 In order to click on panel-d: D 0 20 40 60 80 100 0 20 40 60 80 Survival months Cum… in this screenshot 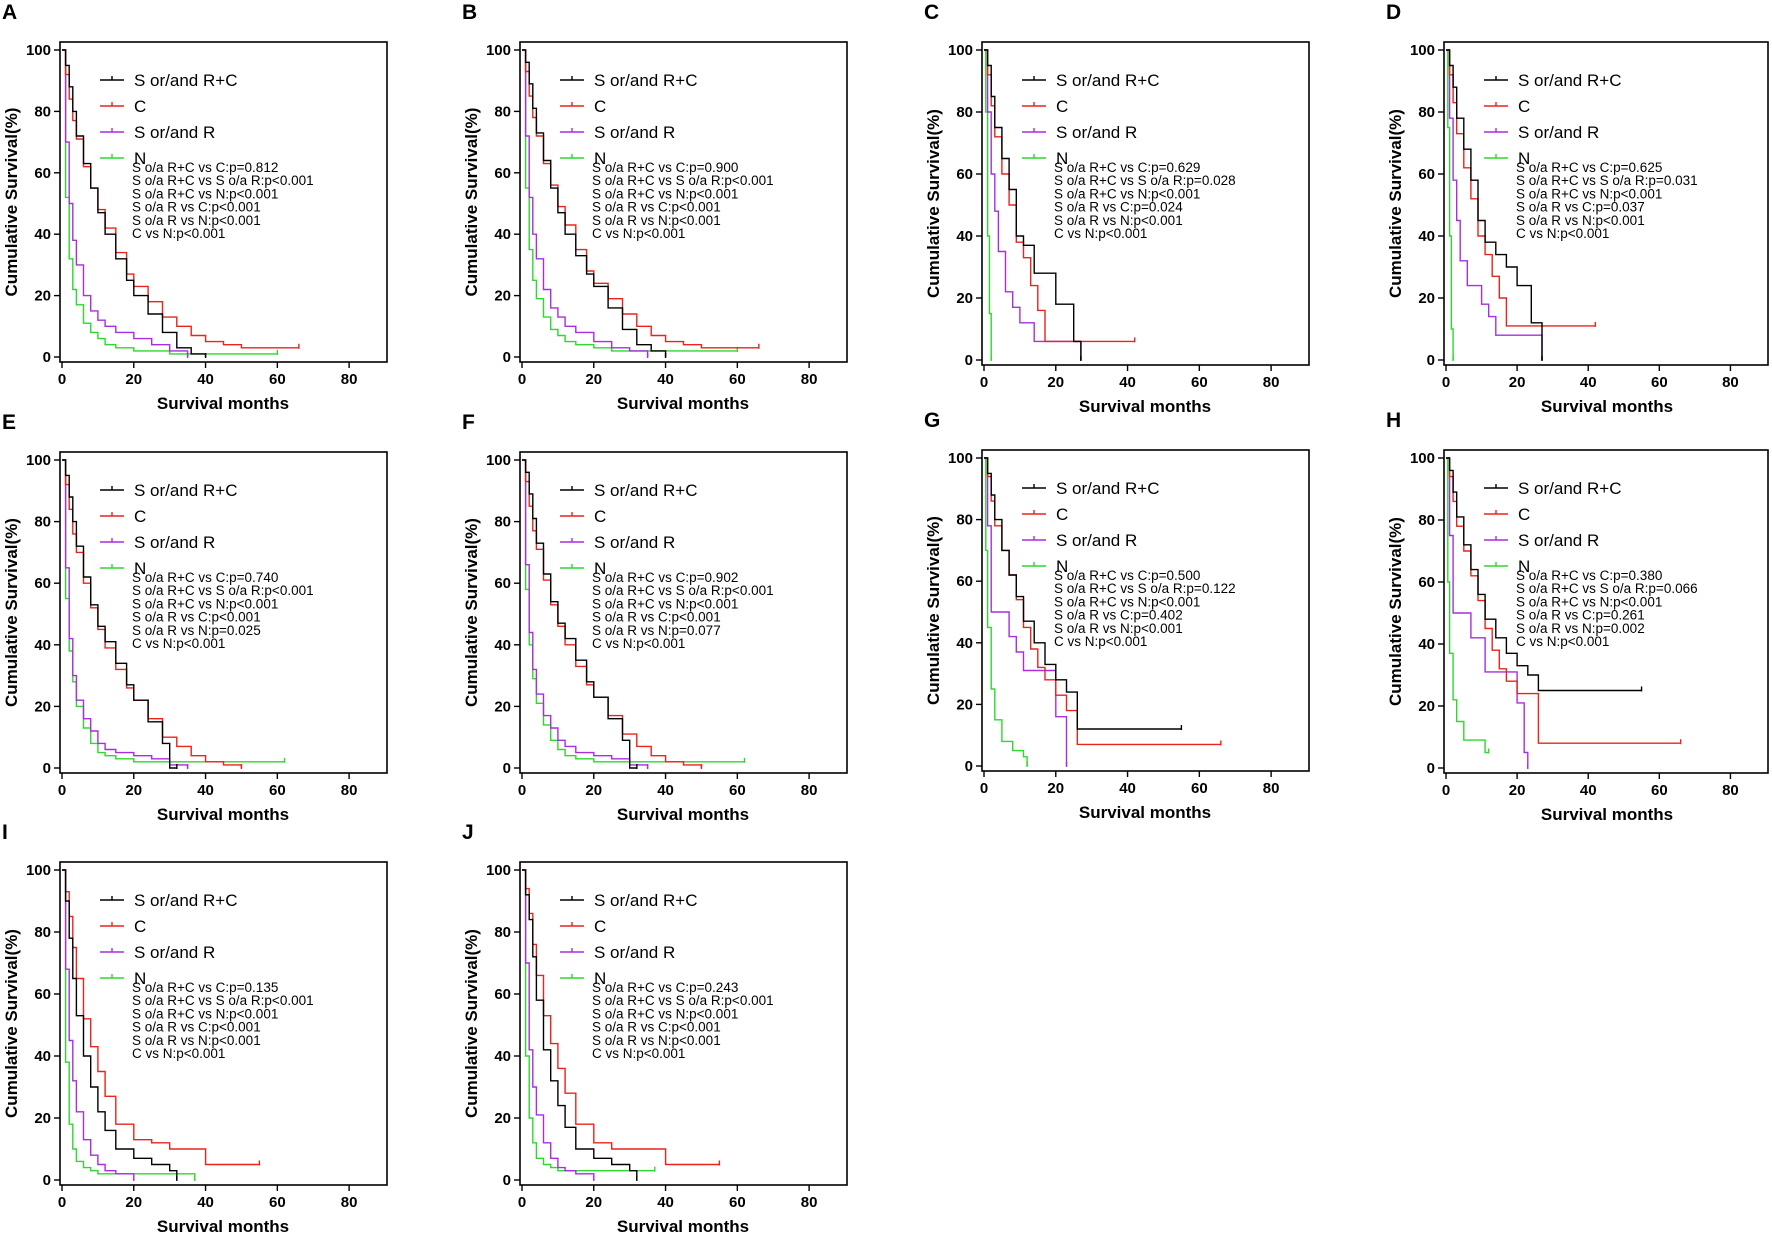, I will do `click(1577, 208)`.